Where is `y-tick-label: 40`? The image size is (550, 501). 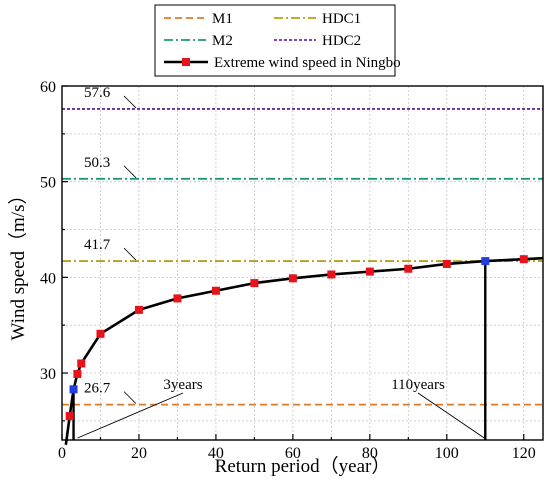 y-tick-label: 40 is located at coordinates (48, 278).